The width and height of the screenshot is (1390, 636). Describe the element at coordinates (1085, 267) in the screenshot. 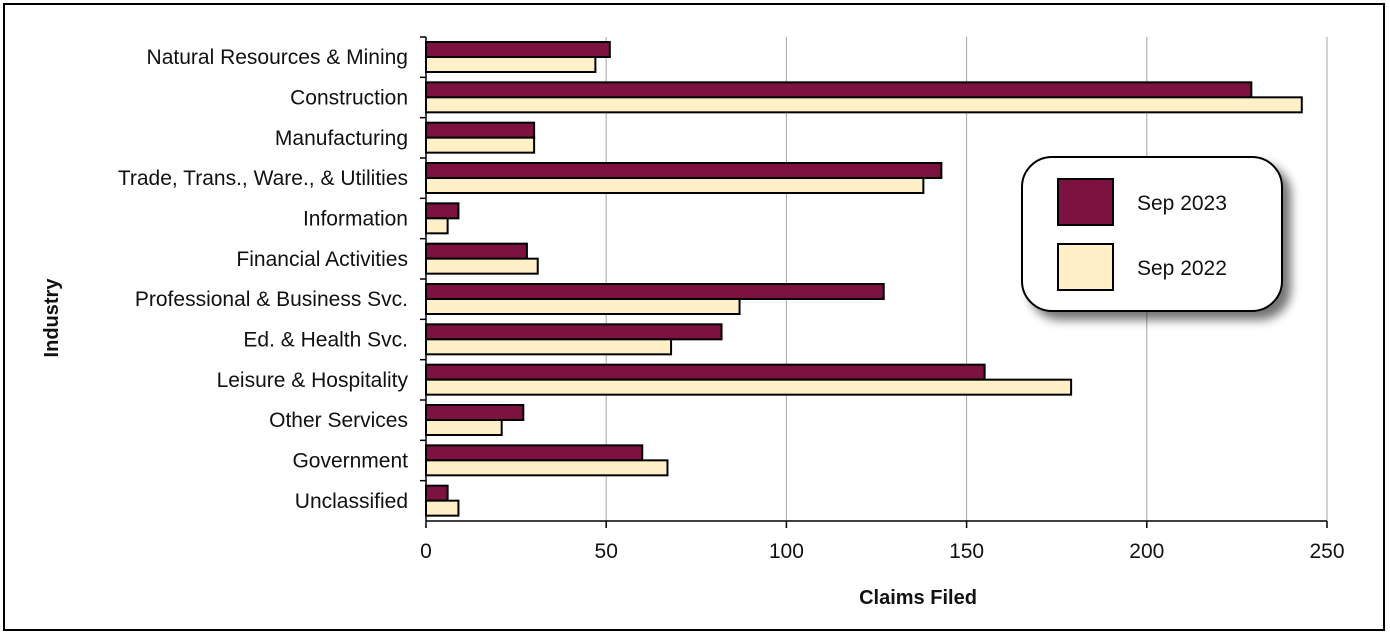

I see `legend-swatch-sep-2022` at that location.